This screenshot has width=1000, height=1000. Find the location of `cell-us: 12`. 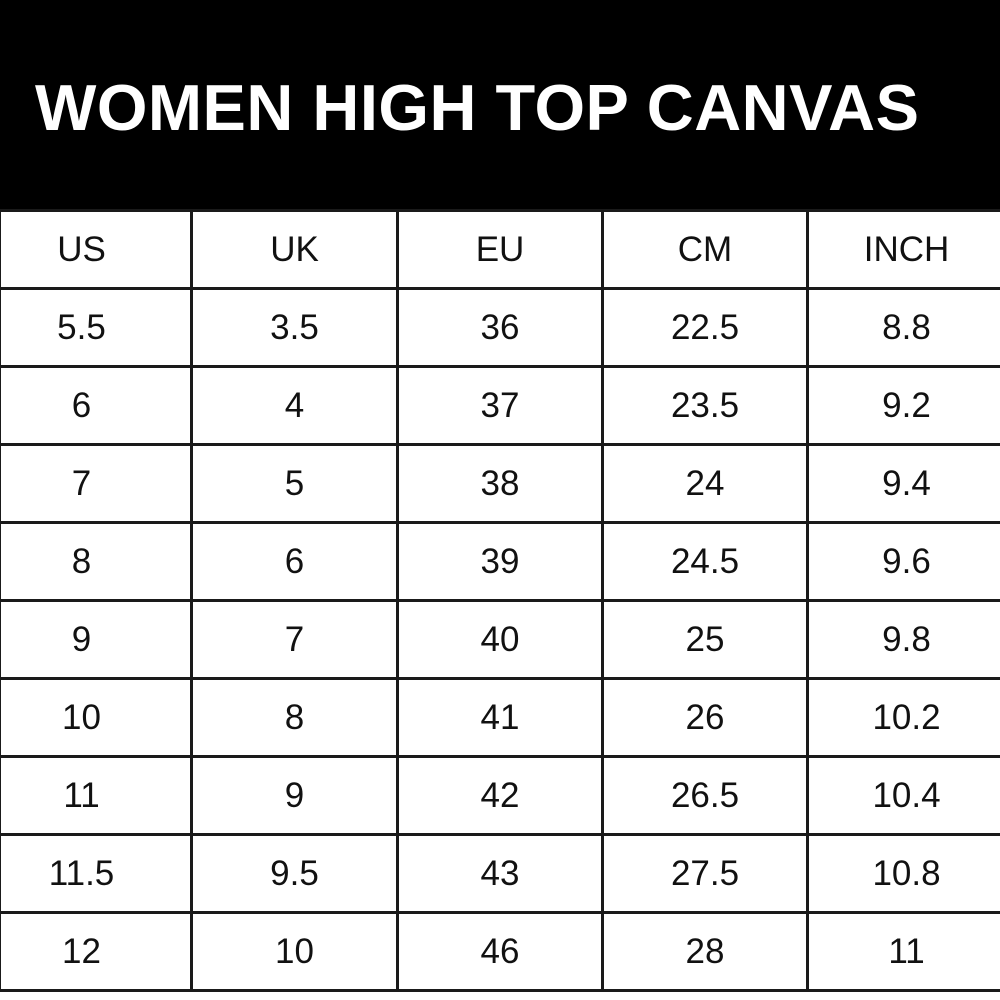

cell-us: 12 is located at coordinates (96, 951).